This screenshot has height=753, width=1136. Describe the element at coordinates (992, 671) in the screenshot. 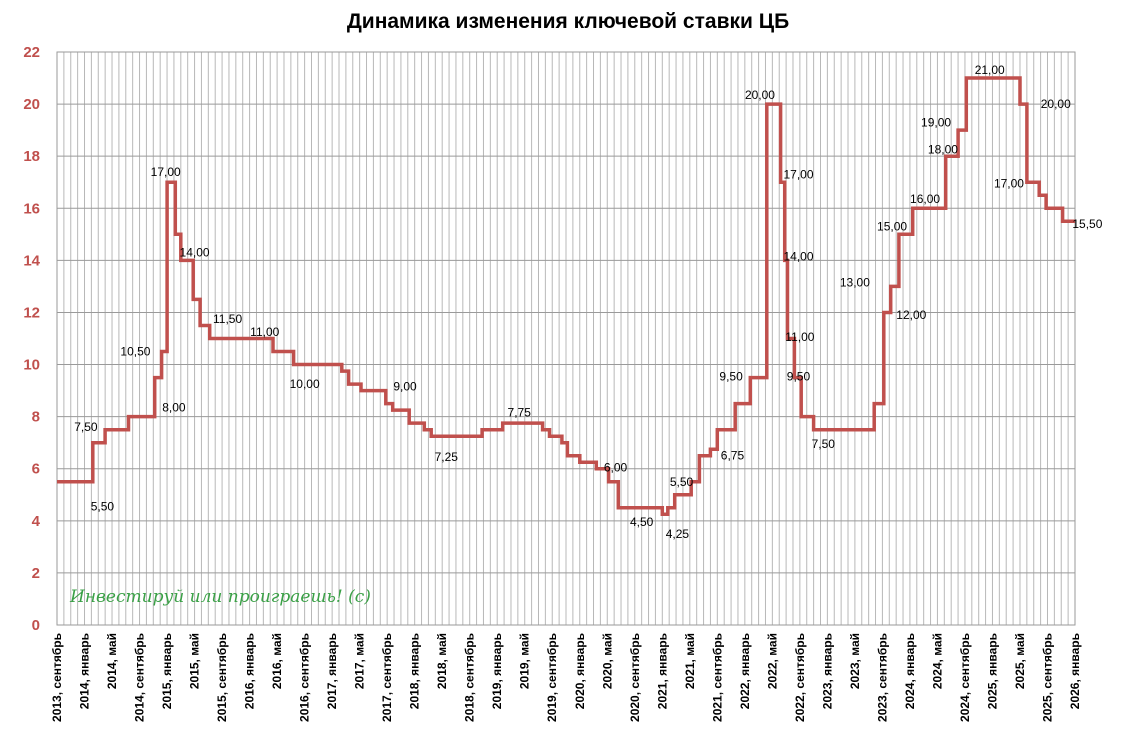

I see `x-tick-label: 2025, январь` at that location.